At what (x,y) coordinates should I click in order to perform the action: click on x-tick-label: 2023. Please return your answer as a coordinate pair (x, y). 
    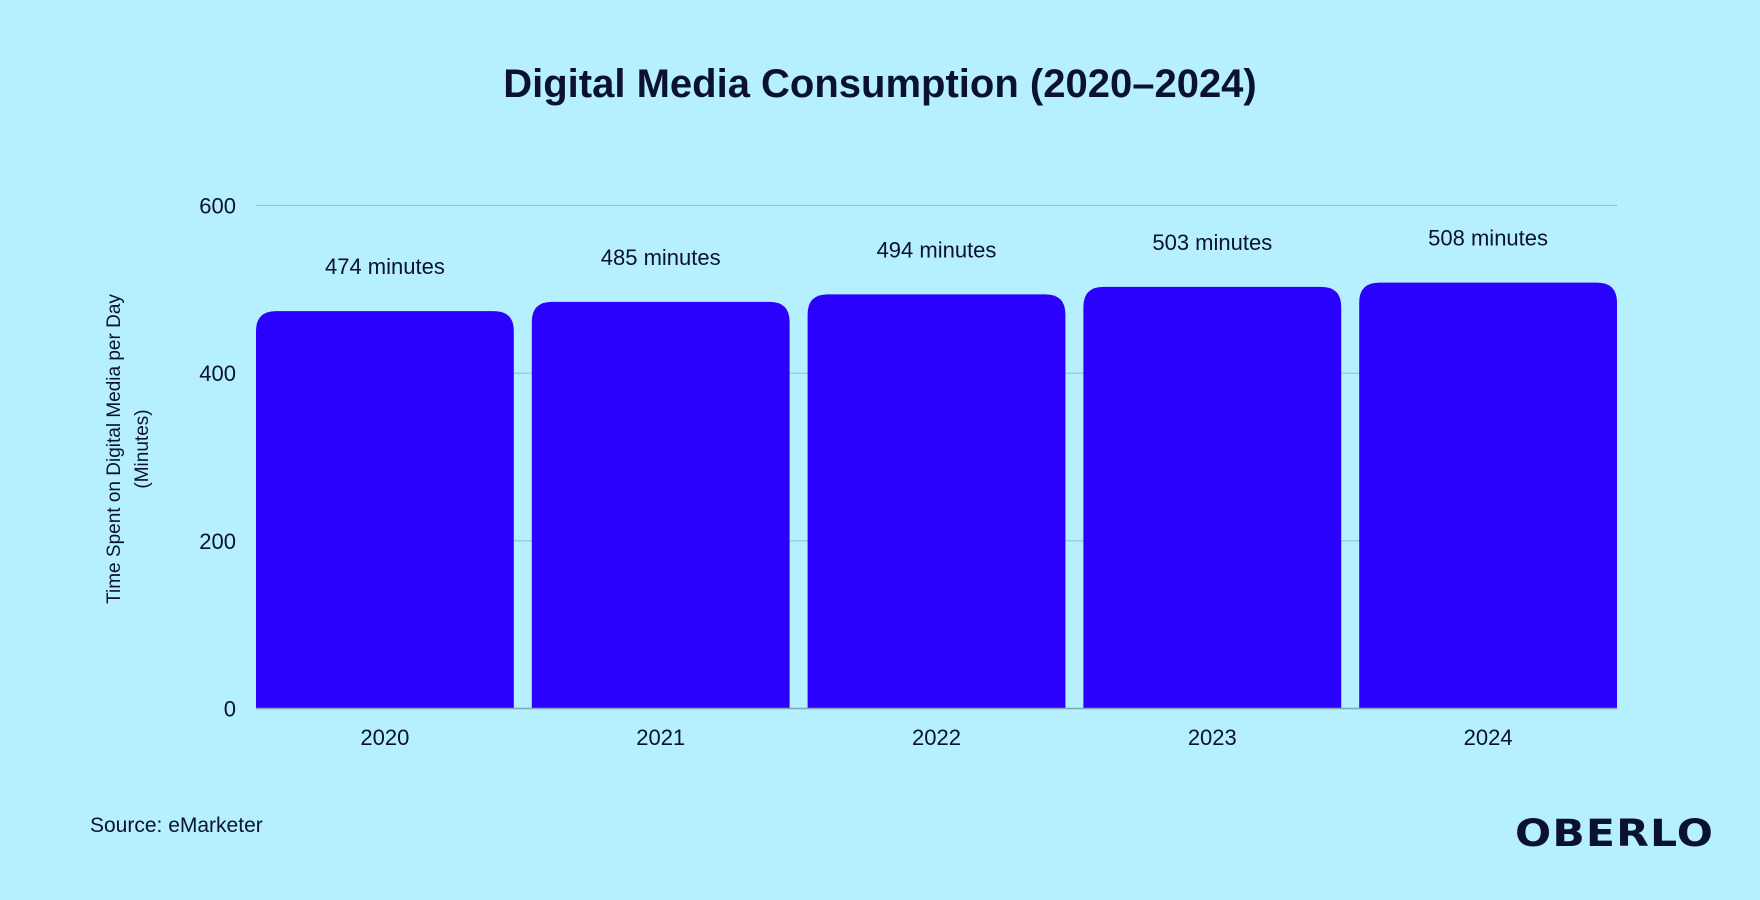
    Looking at the image, I should click on (1212, 737).